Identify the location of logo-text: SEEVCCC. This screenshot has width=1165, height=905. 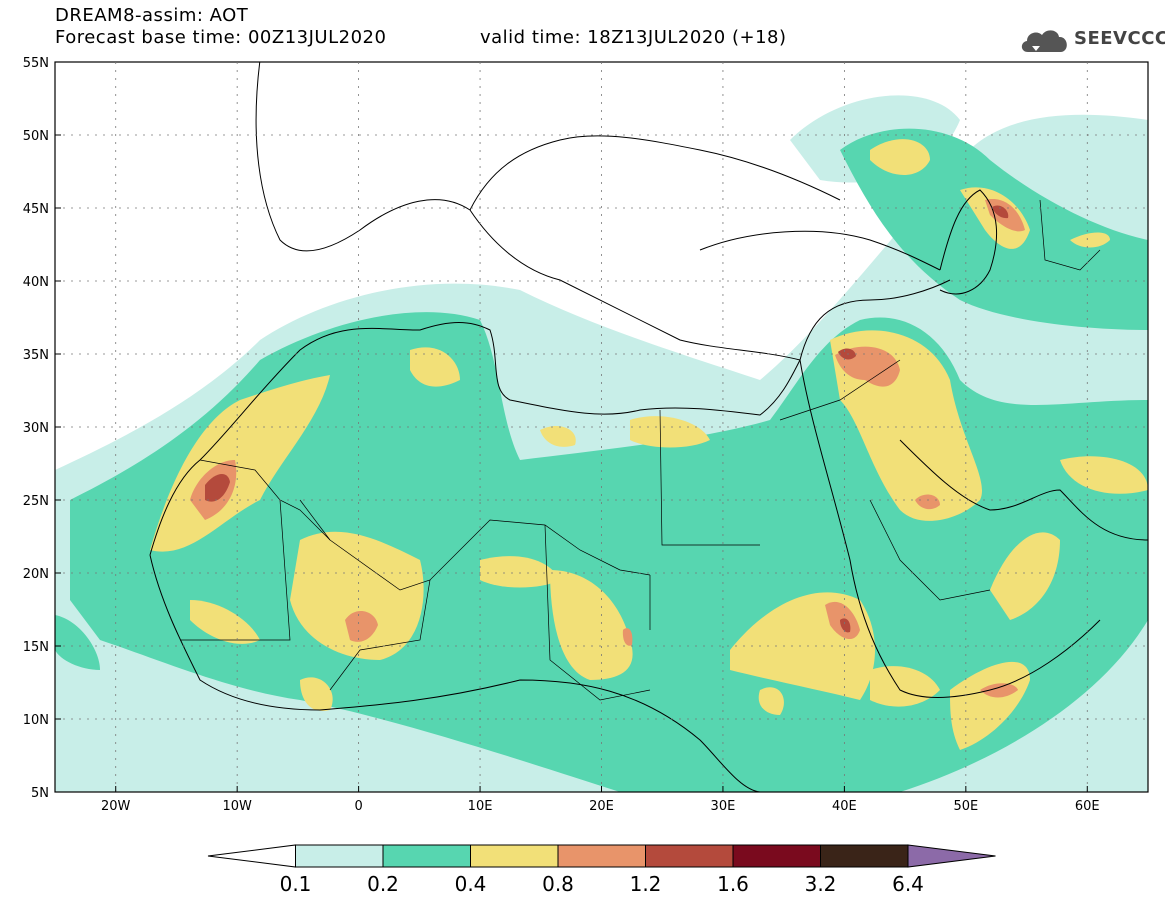
(1119, 38).